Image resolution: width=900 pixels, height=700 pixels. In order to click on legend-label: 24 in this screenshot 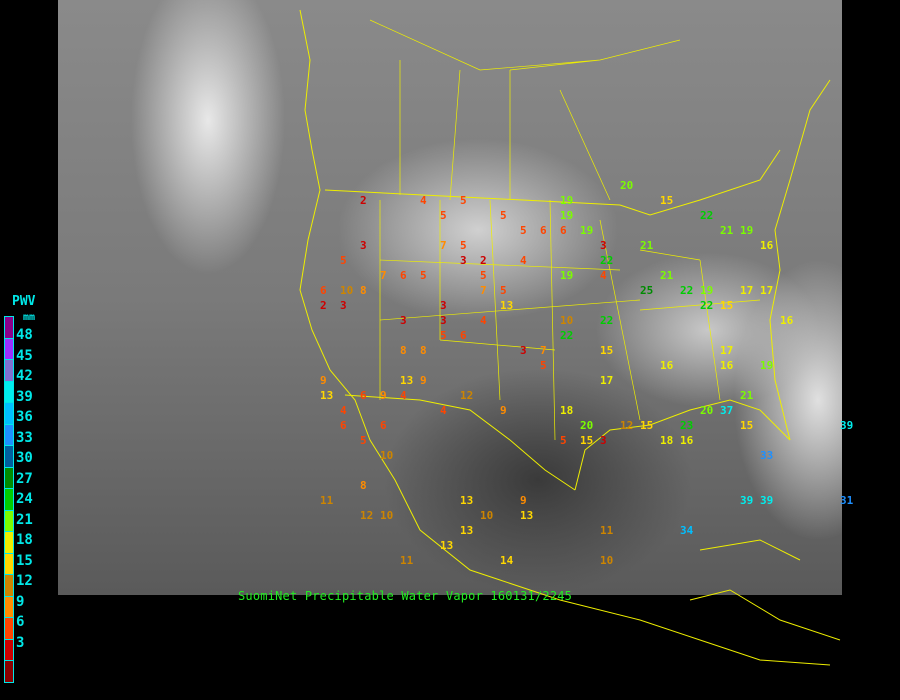, I will do `click(24, 499)`.